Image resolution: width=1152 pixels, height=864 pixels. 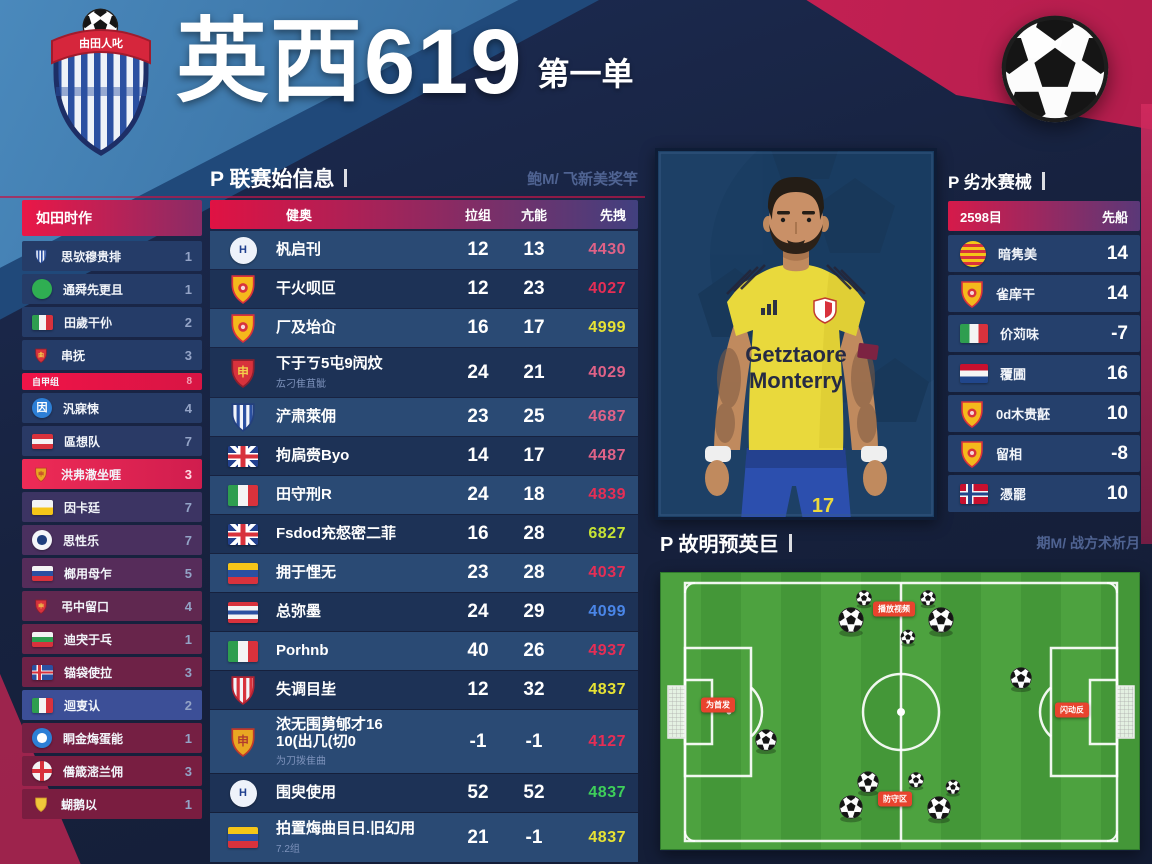 What do you see at coordinates (424, 612) in the screenshot?
I see `table-row: 总弥墨 24 29 4099` at bounding box center [424, 612].